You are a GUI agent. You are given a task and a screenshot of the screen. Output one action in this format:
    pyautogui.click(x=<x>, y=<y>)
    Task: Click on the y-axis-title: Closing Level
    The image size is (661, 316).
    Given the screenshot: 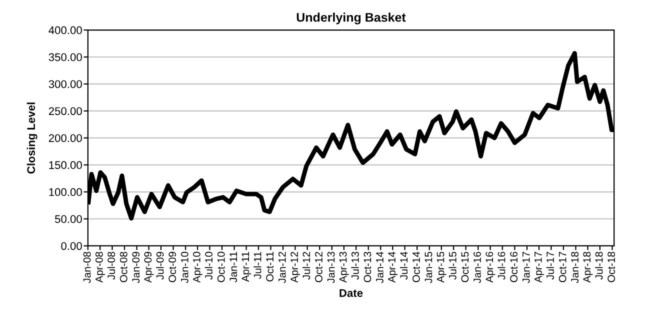 What is the action you would take?
    pyautogui.click(x=32, y=138)
    